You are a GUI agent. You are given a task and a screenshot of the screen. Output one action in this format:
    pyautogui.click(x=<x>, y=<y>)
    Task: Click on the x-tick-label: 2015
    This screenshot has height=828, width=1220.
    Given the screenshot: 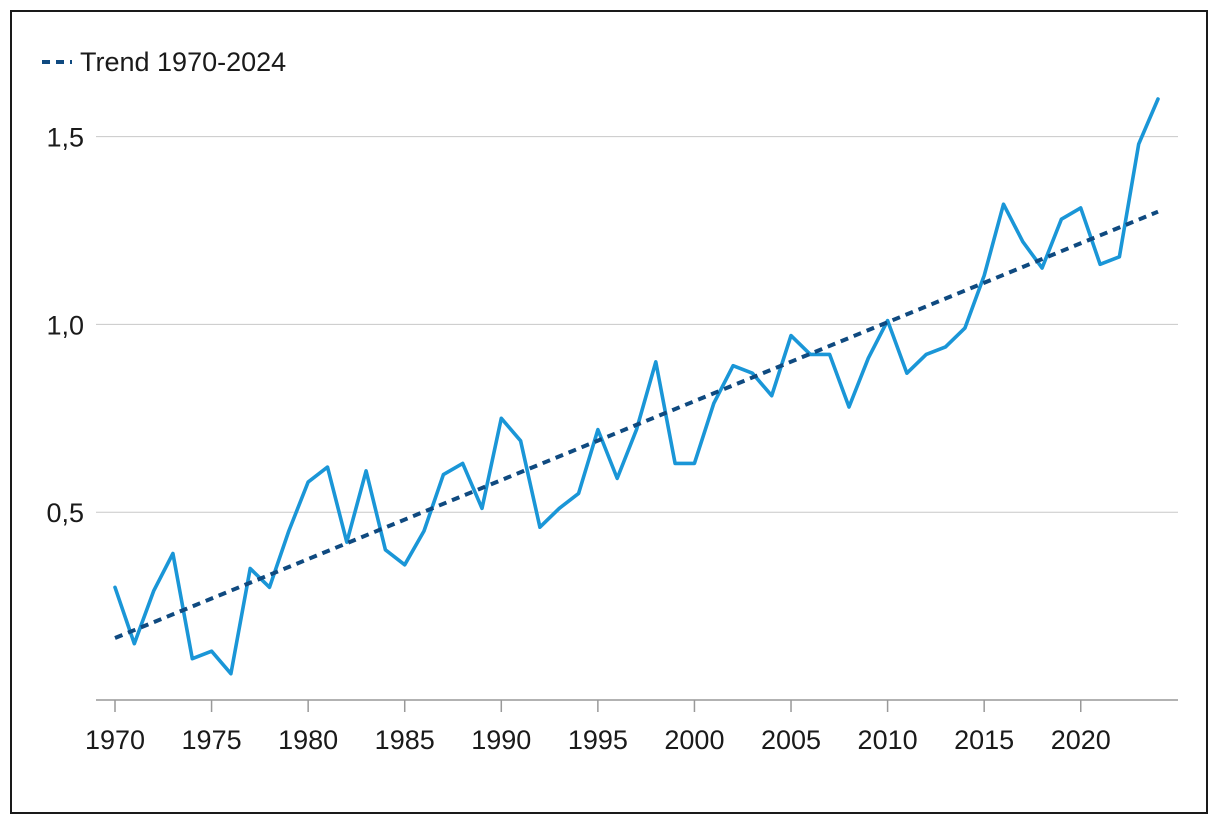 What is the action you would take?
    pyautogui.click(x=984, y=740)
    